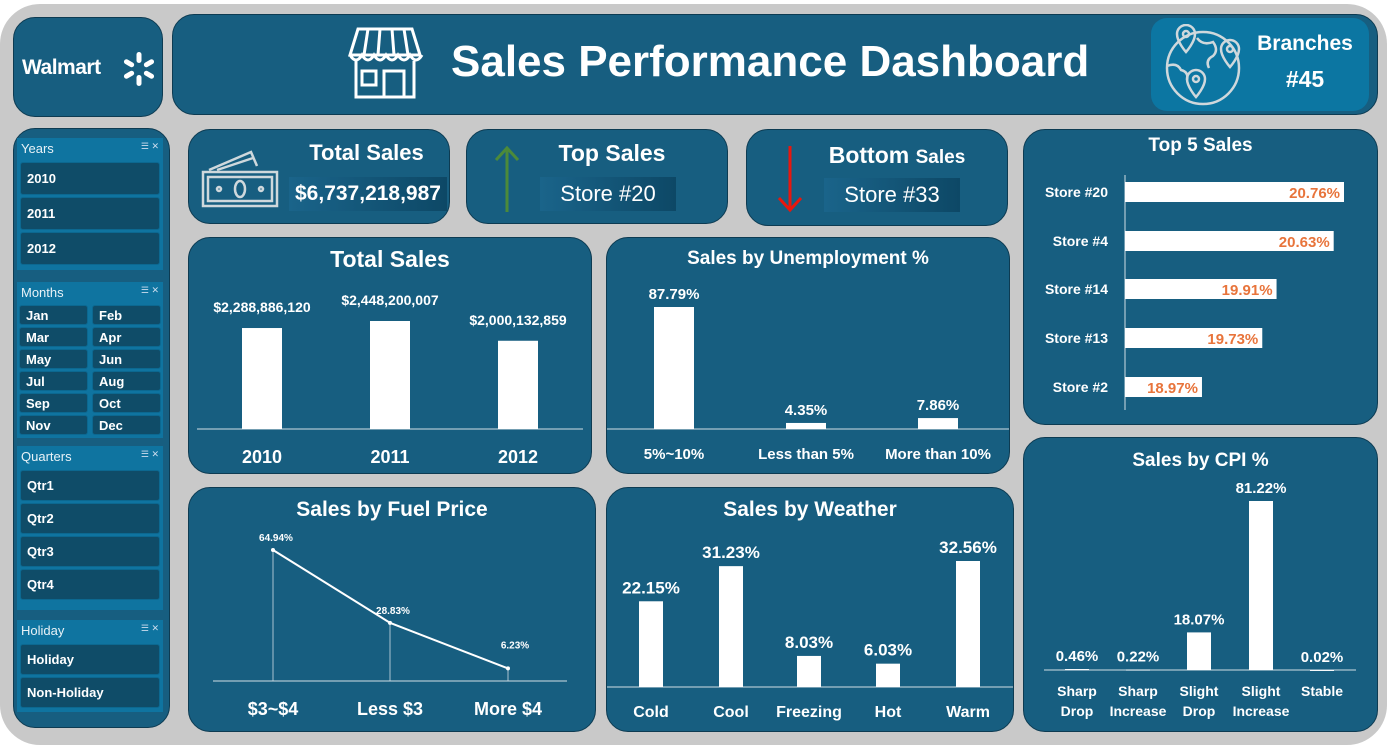 This screenshot has width=1387, height=745. Describe the element at coordinates (53, 359) in the screenshot. I see `slicer-item-may: May` at that location.